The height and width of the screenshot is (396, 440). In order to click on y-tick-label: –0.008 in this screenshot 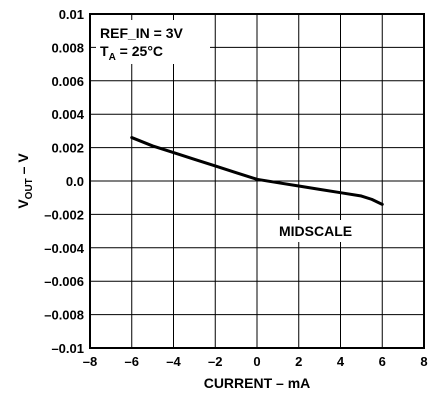, I will do `click(64, 315)`.